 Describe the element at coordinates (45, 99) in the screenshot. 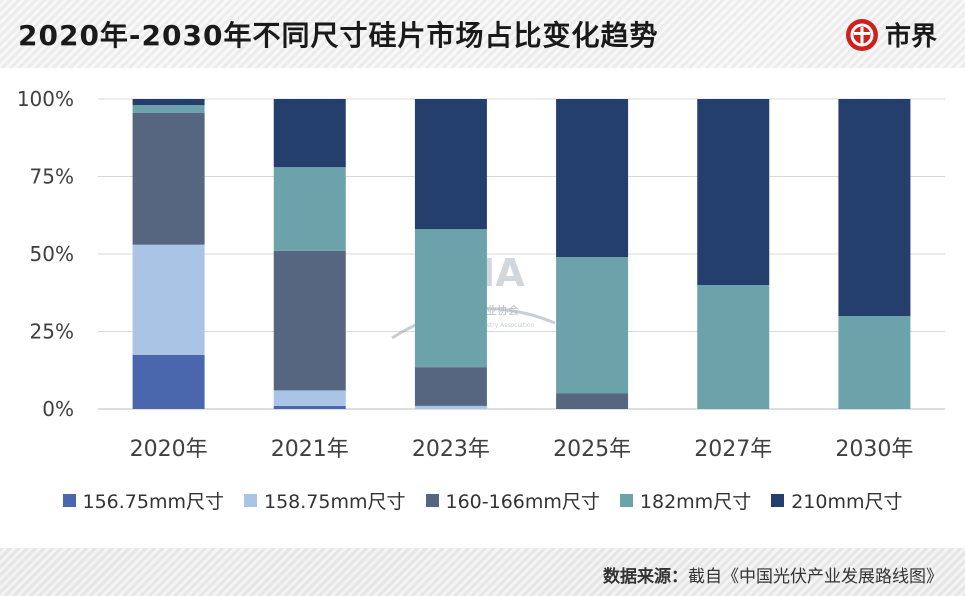

I see `y-tick-label: 100%` at that location.